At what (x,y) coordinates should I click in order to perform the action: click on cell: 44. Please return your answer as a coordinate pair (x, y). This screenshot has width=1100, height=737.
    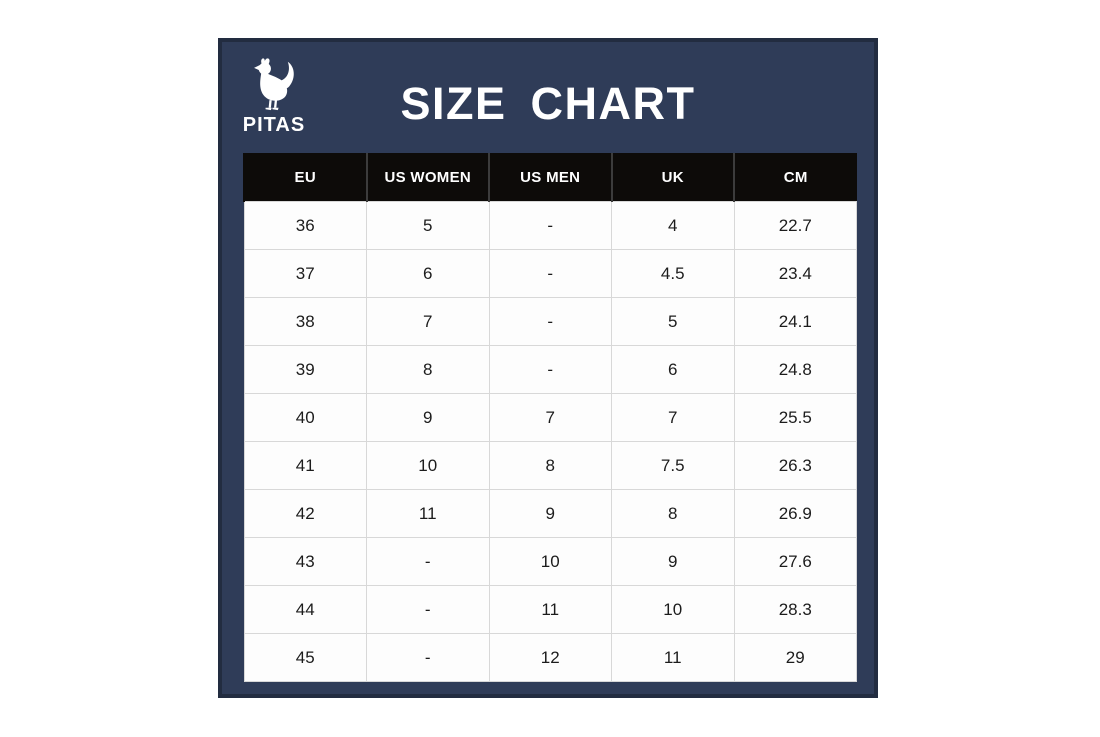
    Looking at the image, I should click on (305, 609).